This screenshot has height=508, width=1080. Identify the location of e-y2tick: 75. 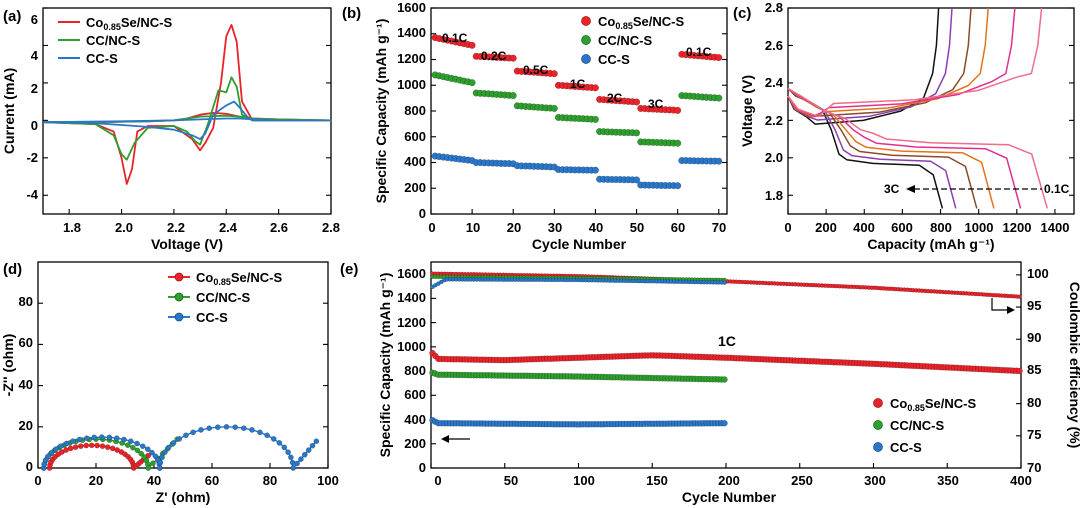
(1034, 434).